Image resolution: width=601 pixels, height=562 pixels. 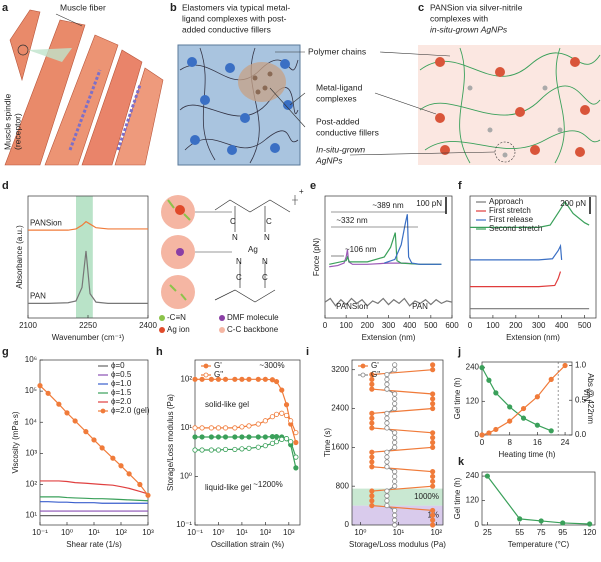 What do you see at coordinates (31, 390) in the screenshot?
I see `y-tick-label: 10⁵` at bounding box center [31, 390].